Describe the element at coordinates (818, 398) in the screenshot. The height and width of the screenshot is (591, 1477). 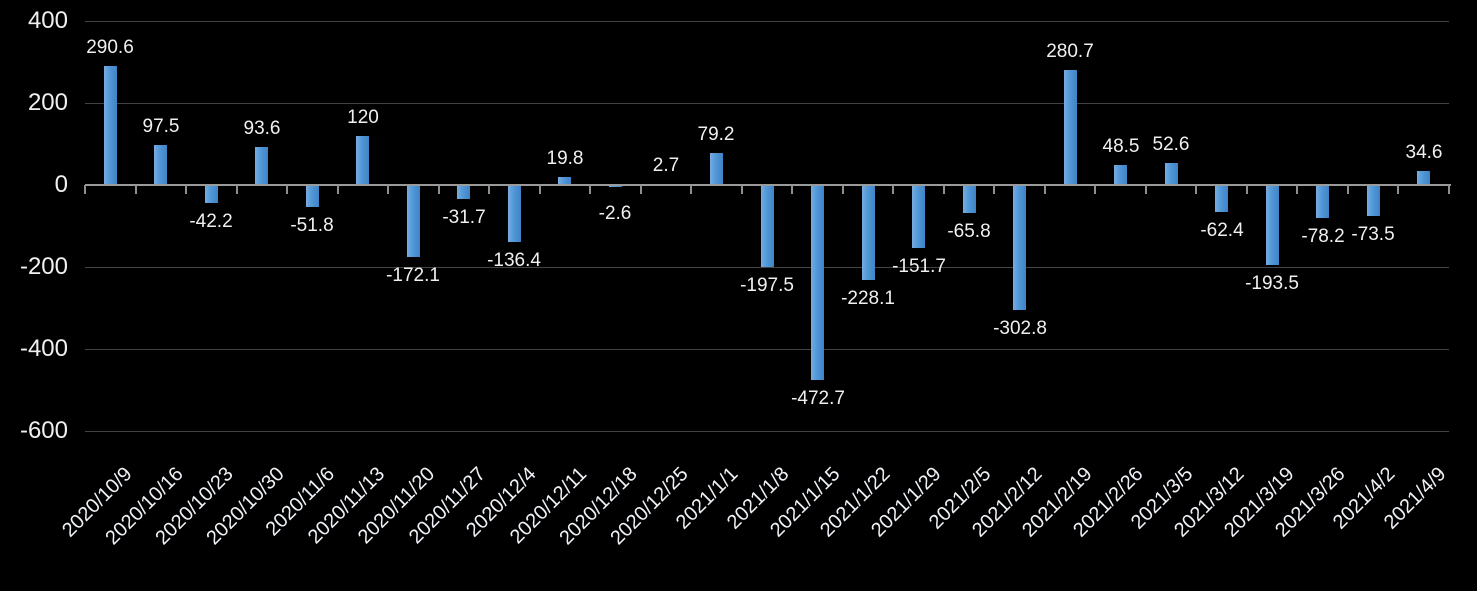
I see `bar-value-label: -472.7` at that location.